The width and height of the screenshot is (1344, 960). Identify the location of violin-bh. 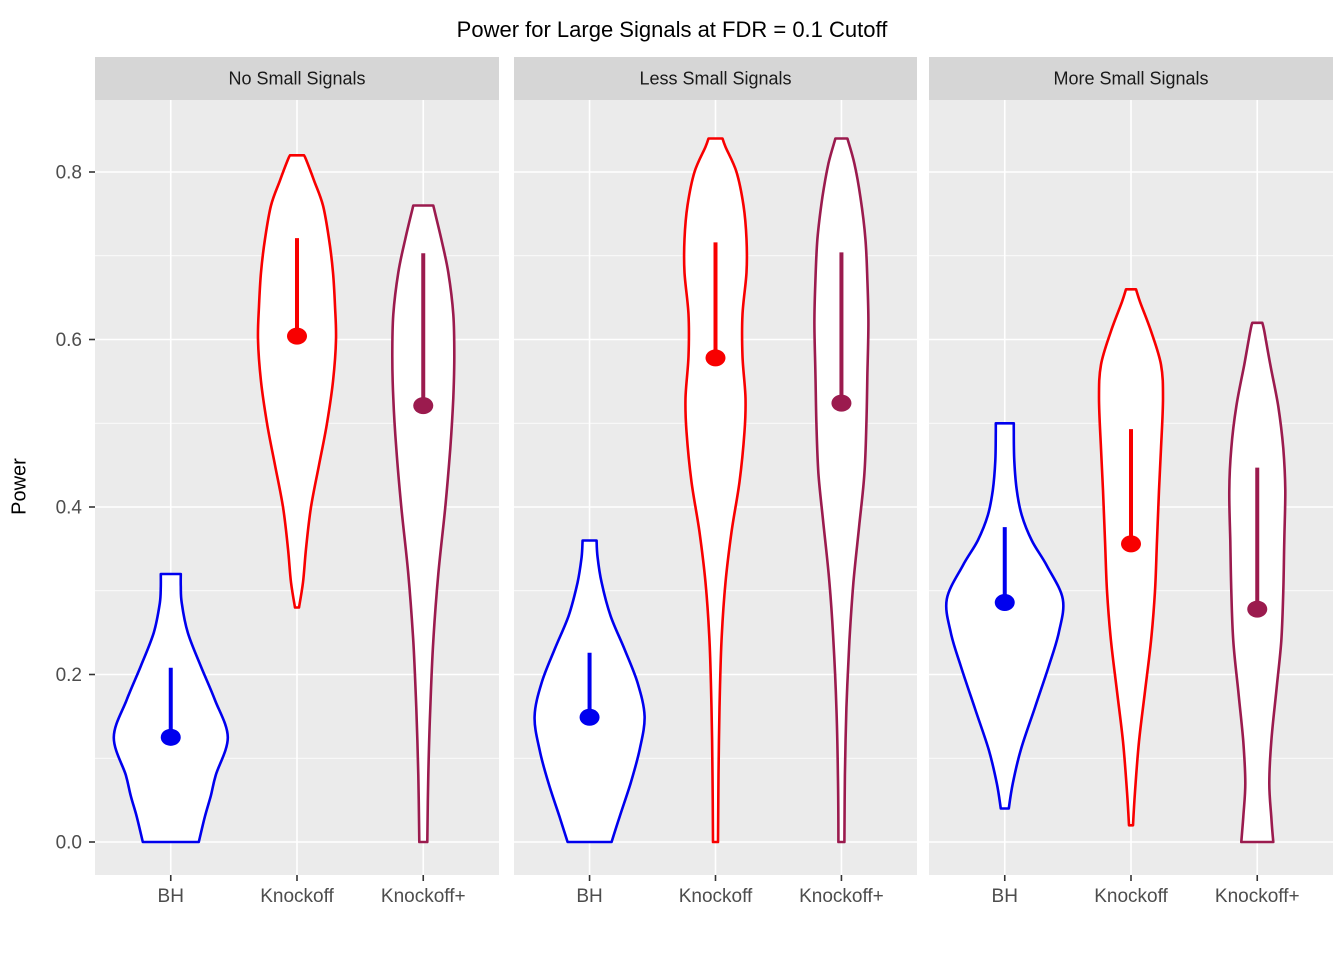
(1004, 616).